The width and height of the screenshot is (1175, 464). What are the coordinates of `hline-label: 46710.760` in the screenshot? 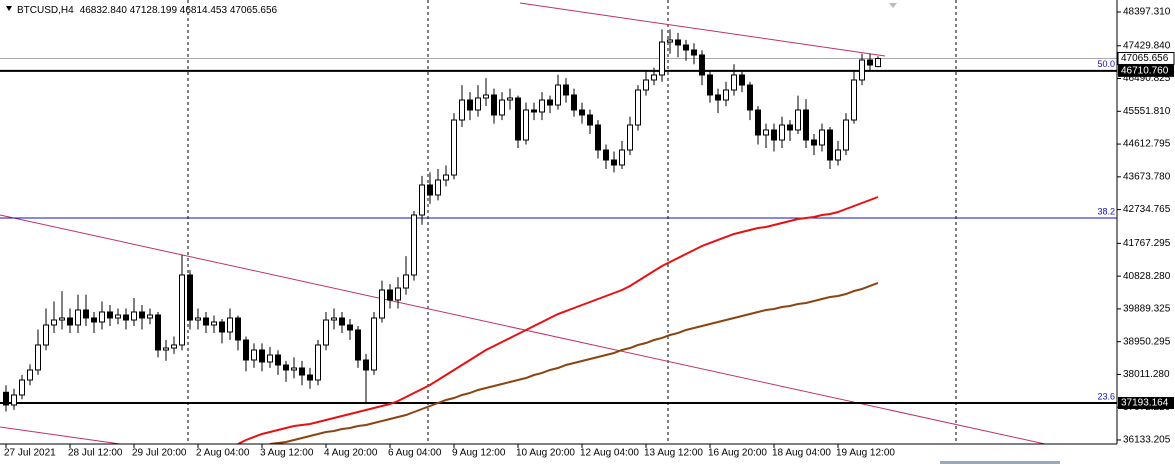 It's located at (1145, 70).